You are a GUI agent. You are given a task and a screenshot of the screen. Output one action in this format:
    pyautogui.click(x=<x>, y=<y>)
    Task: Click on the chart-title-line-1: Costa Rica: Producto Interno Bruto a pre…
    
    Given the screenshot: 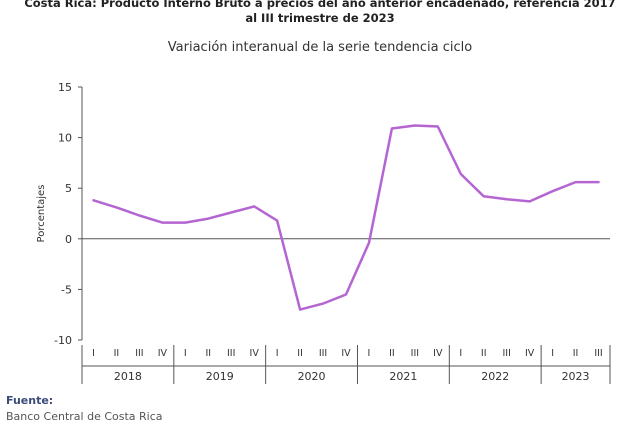 What is the action you would take?
    pyautogui.click(x=320, y=5)
    